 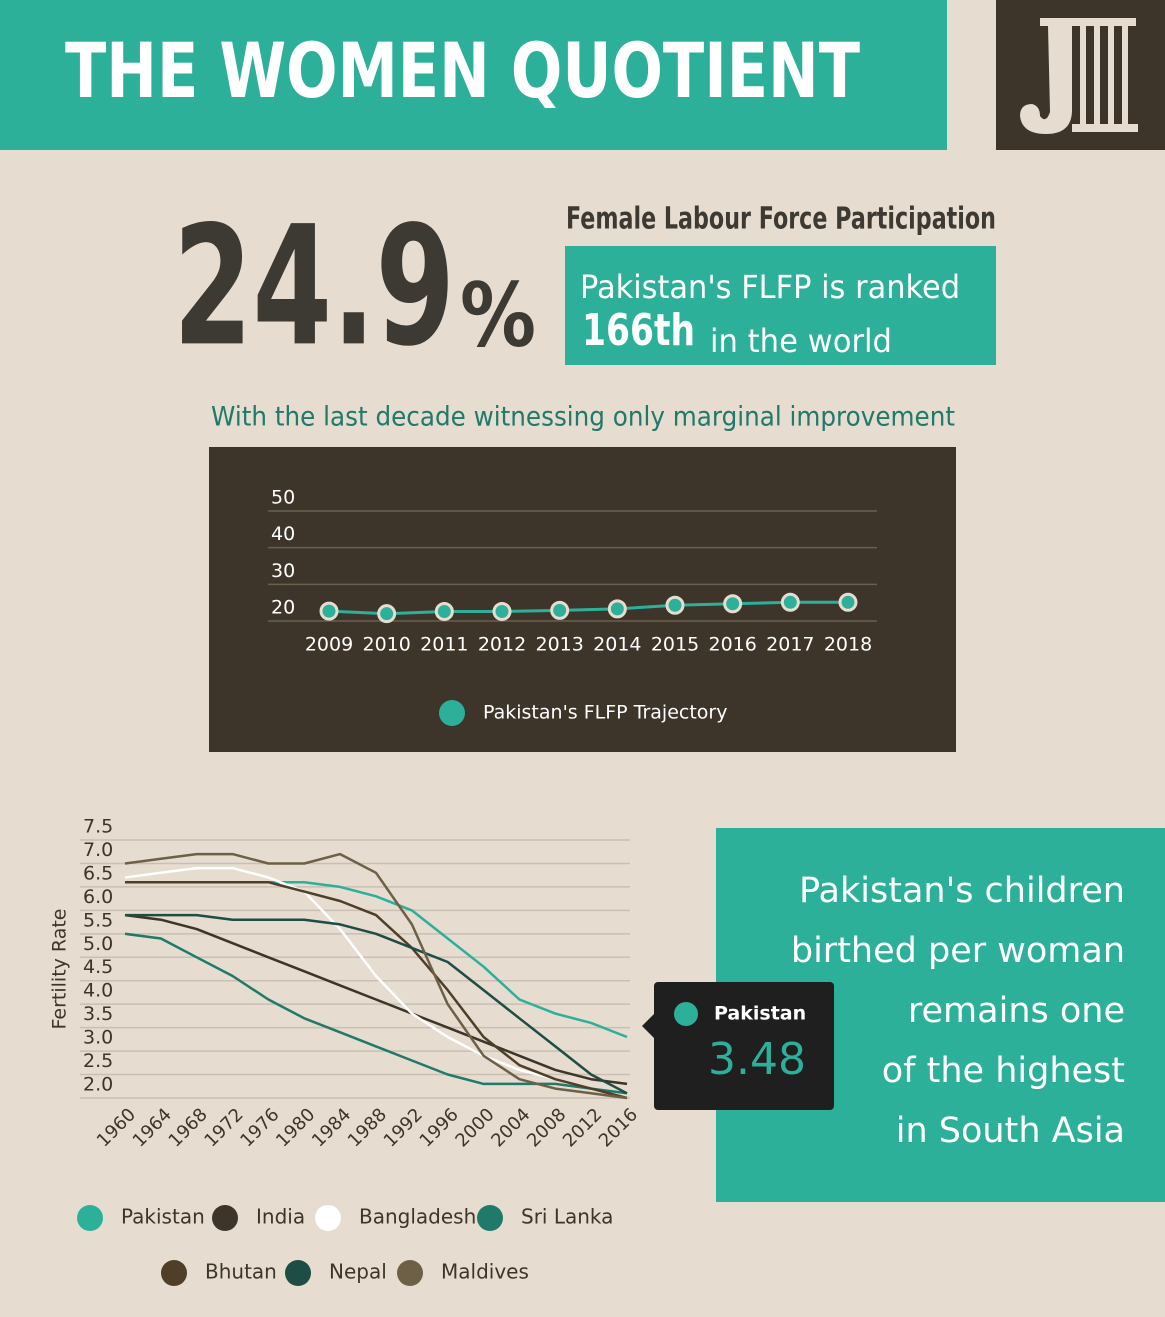 I want to click on y-tick-label: 6.0, so click(x=98, y=897).